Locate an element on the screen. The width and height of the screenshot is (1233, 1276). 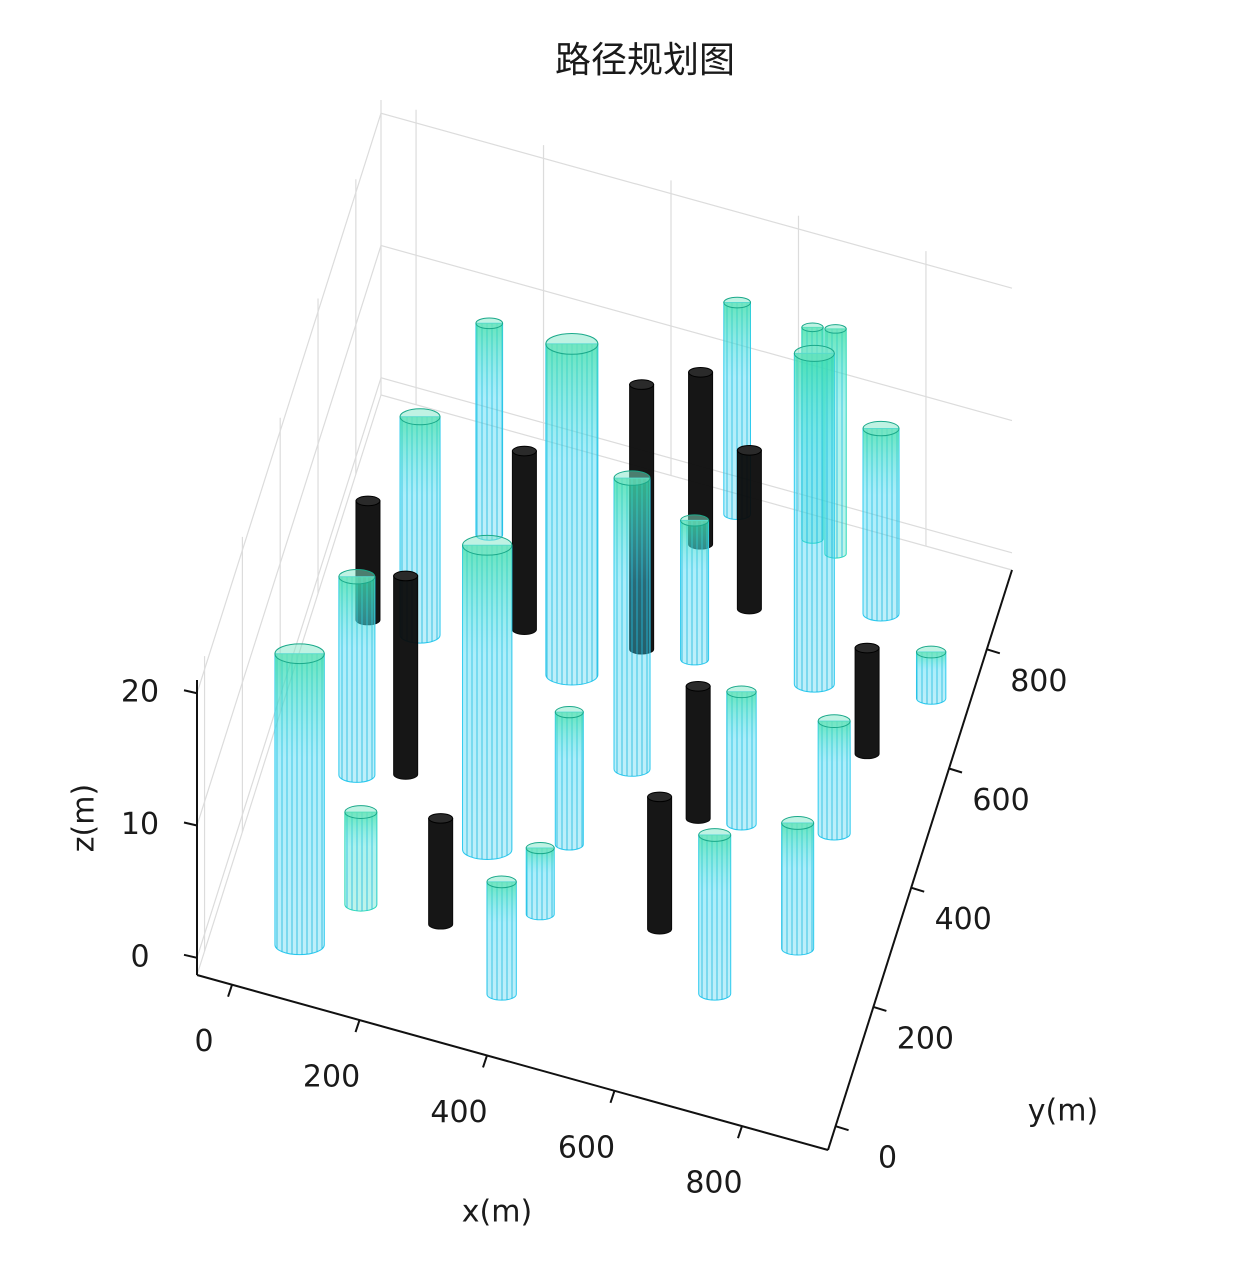
z-axis-label: z(m) is located at coordinates (84, 818).